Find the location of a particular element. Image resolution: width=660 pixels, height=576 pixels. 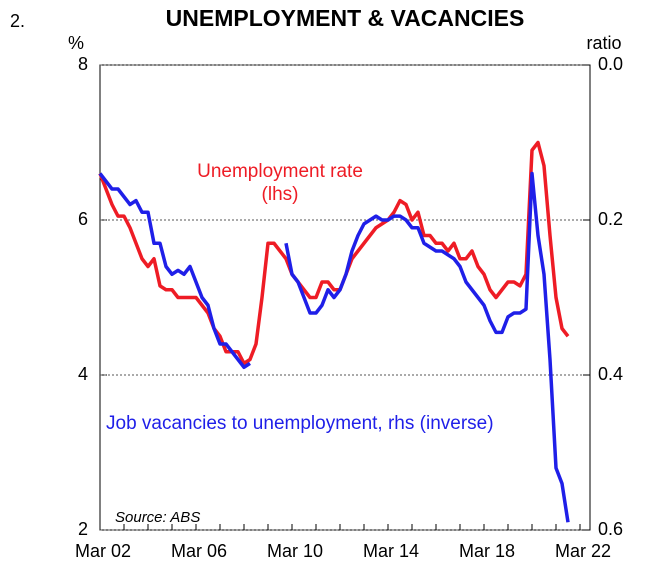

y-tick-label: 2 is located at coordinates (83, 529).